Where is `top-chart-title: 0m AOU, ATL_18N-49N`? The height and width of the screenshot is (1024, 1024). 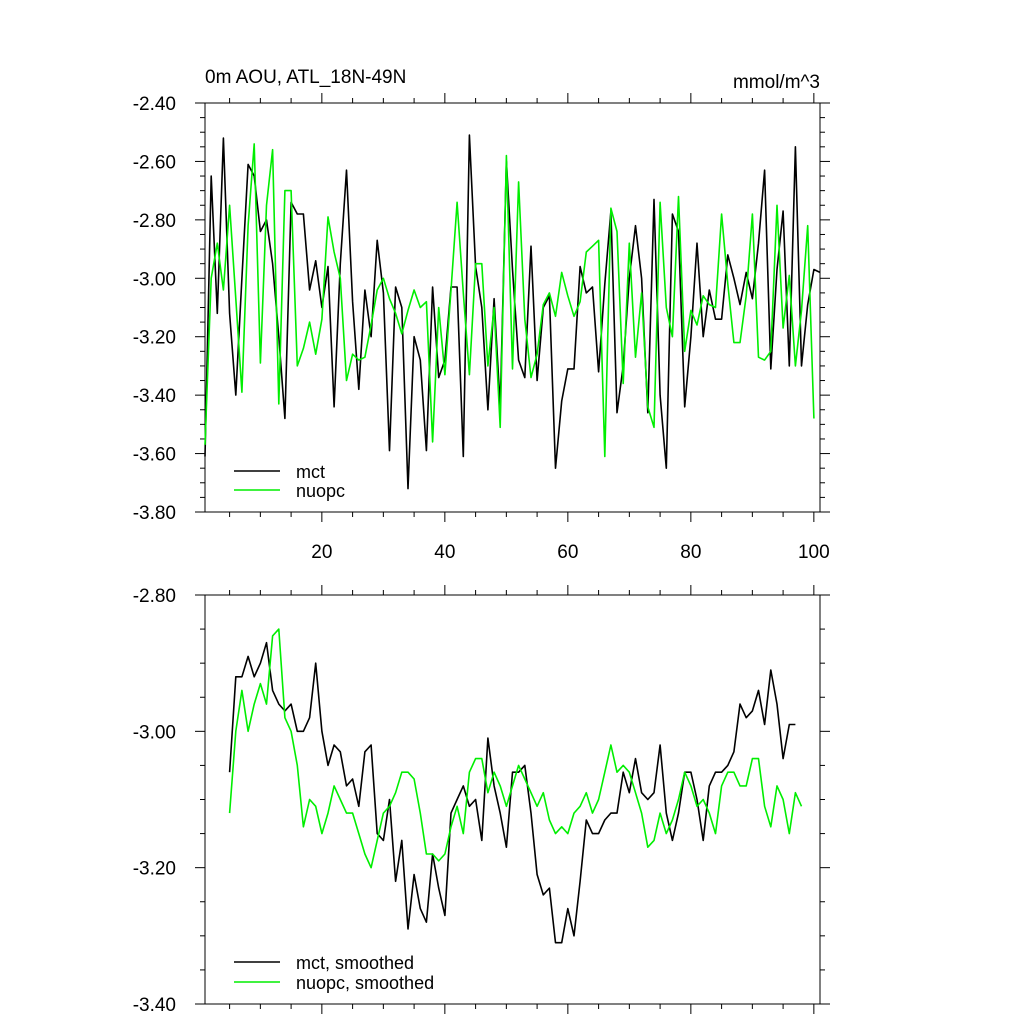 top-chart-title: 0m AOU, ATL_18N-49N is located at coordinates (305, 77).